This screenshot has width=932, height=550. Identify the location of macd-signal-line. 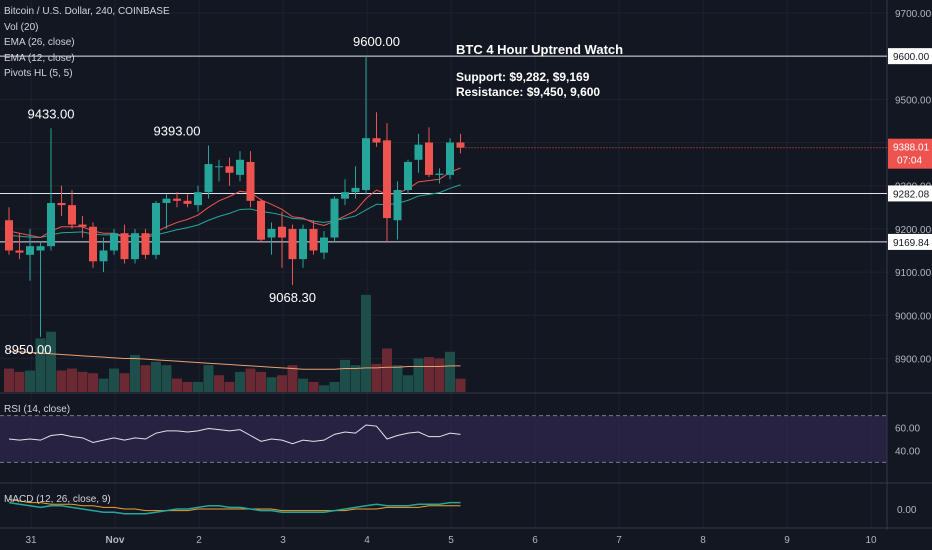
(234, 505).